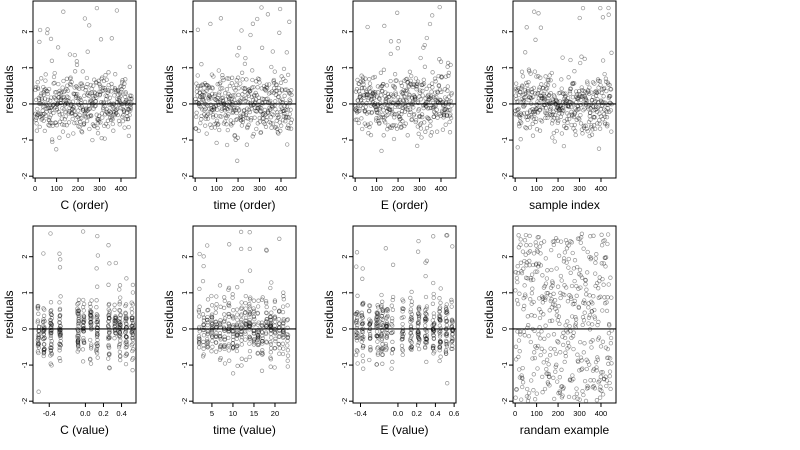  I want to click on x-tick-label: 0.6, so click(454, 413).